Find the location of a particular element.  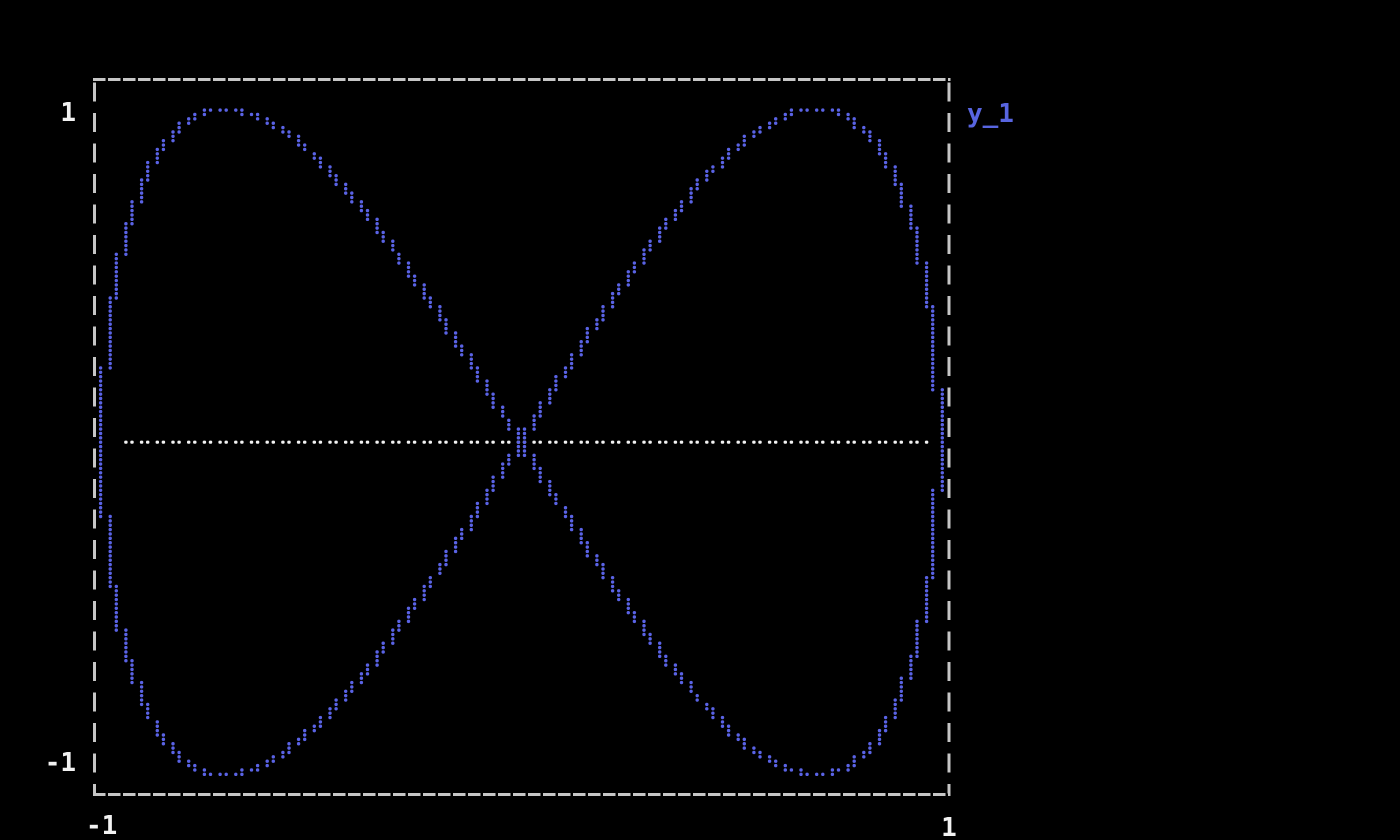

x-axis-tick-left-label: -1 is located at coordinates (102, 825).